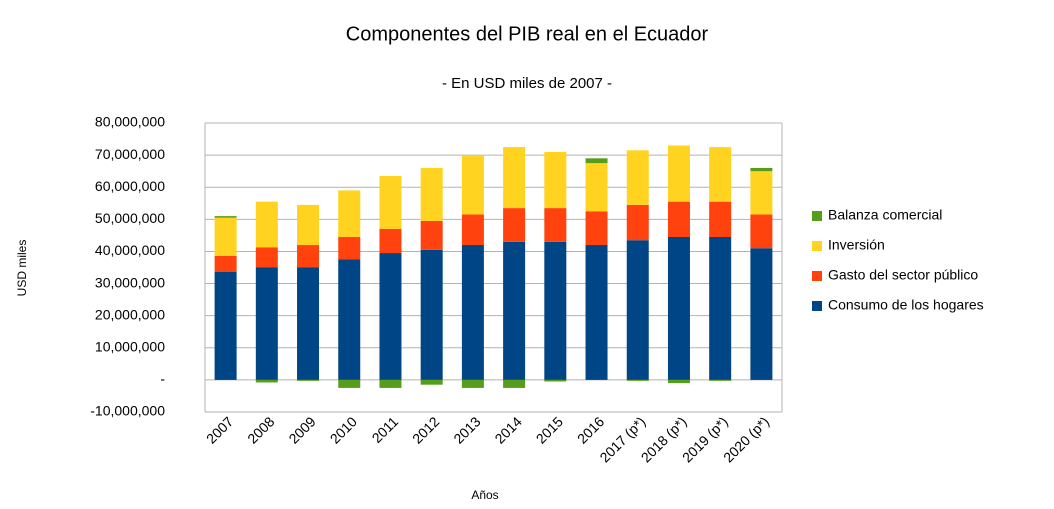 The width and height of the screenshot is (1054, 509). I want to click on x-tick-label: 2007, so click(219, 429).